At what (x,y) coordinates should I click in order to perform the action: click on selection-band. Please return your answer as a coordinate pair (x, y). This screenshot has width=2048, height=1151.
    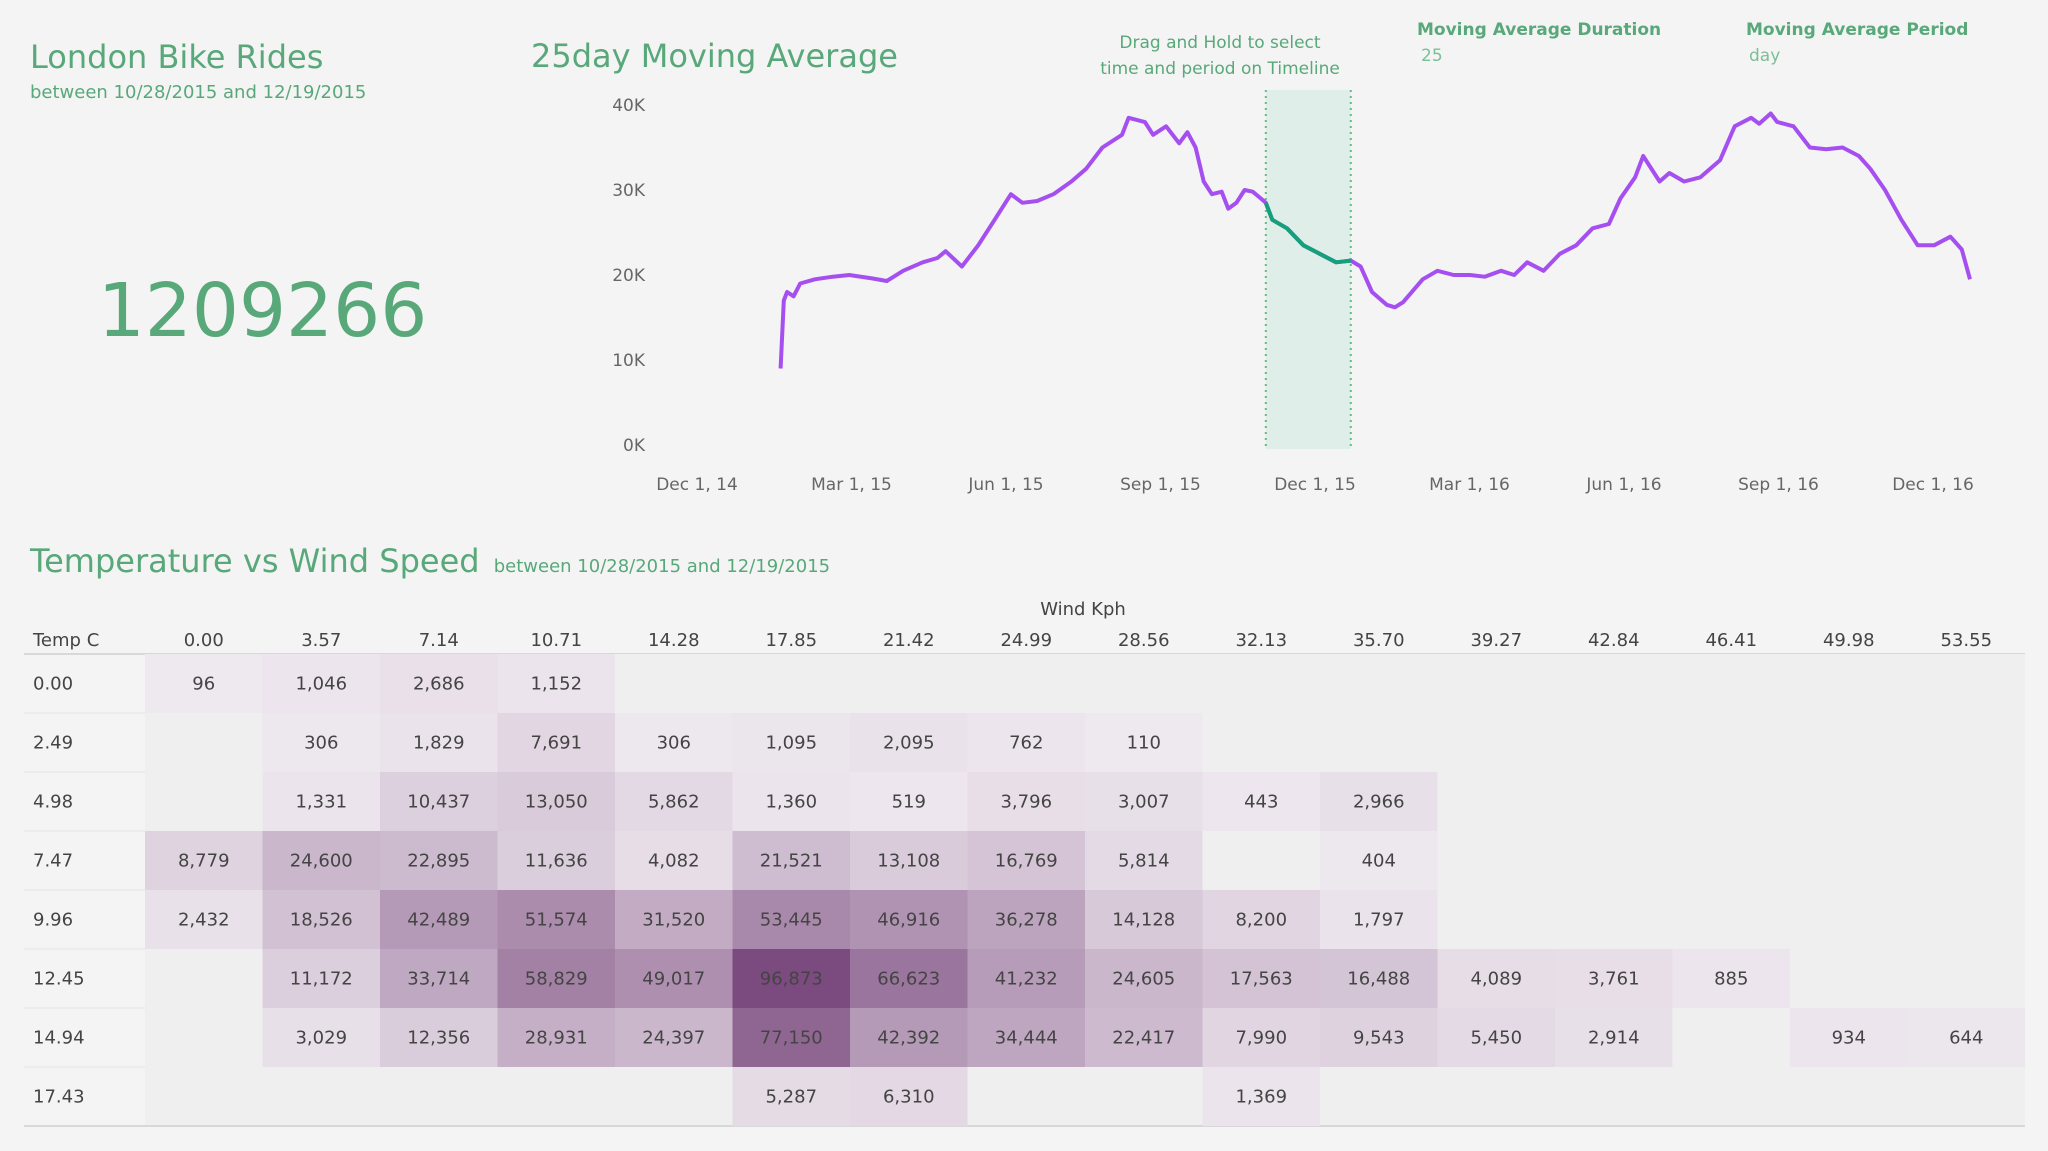
    Looking at the image, I should click on (1308, 269).